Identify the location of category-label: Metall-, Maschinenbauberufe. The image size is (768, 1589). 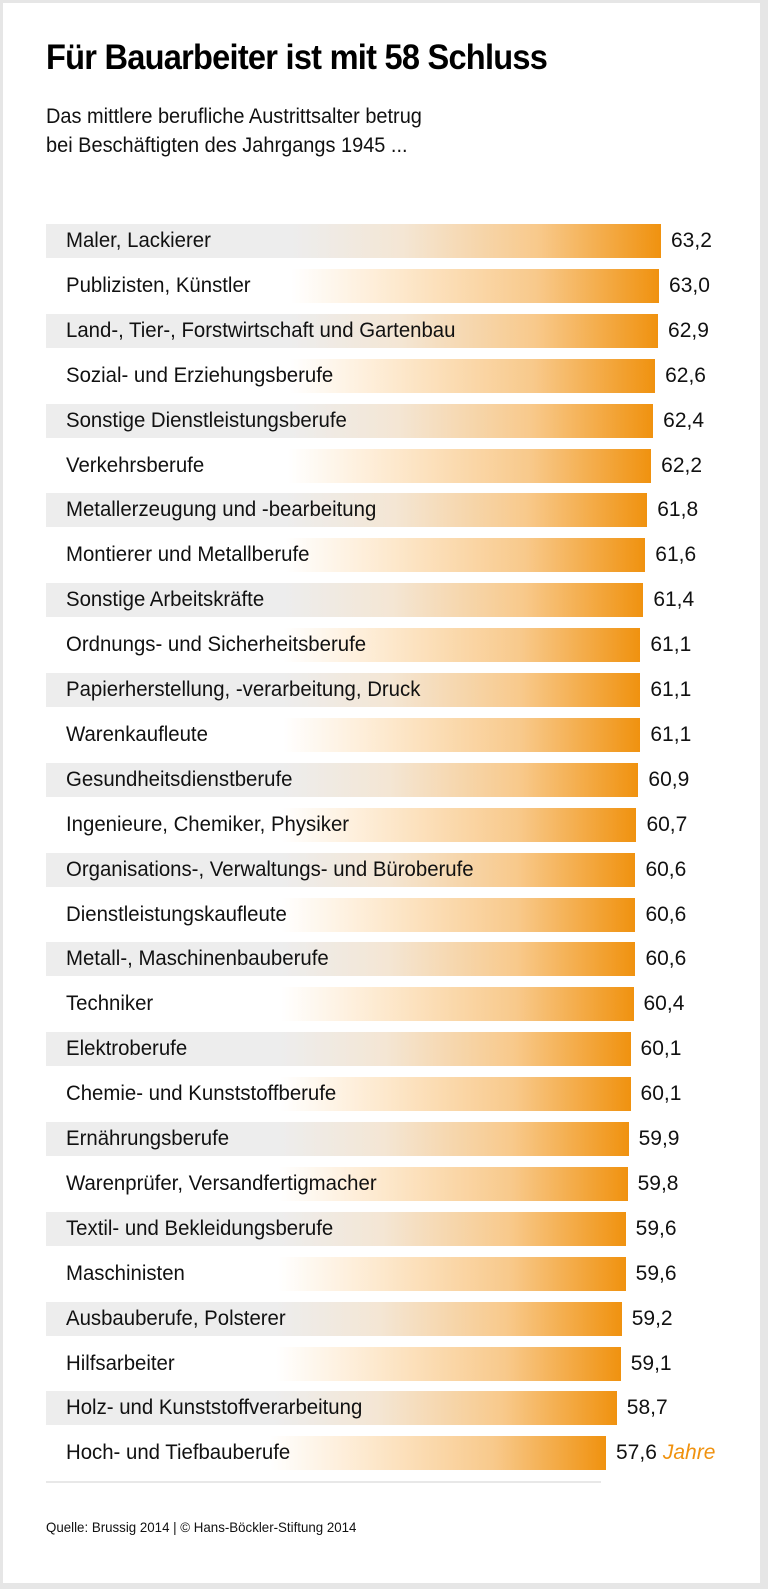
(197, 959).